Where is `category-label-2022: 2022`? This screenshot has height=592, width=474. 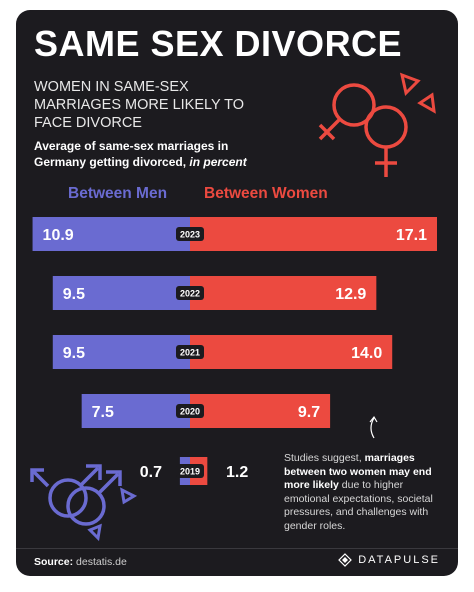 category-label-2022: 2022 is located at coordinates (190, 294).